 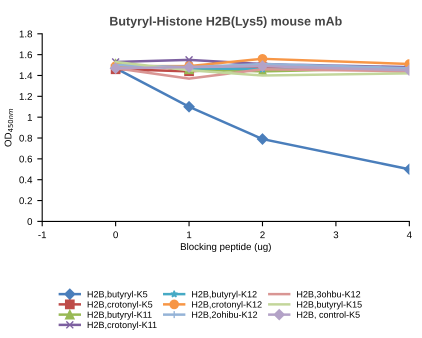 I want to click on legend-label: H2B,2ohibu-K12, so click(x=225, y=315).